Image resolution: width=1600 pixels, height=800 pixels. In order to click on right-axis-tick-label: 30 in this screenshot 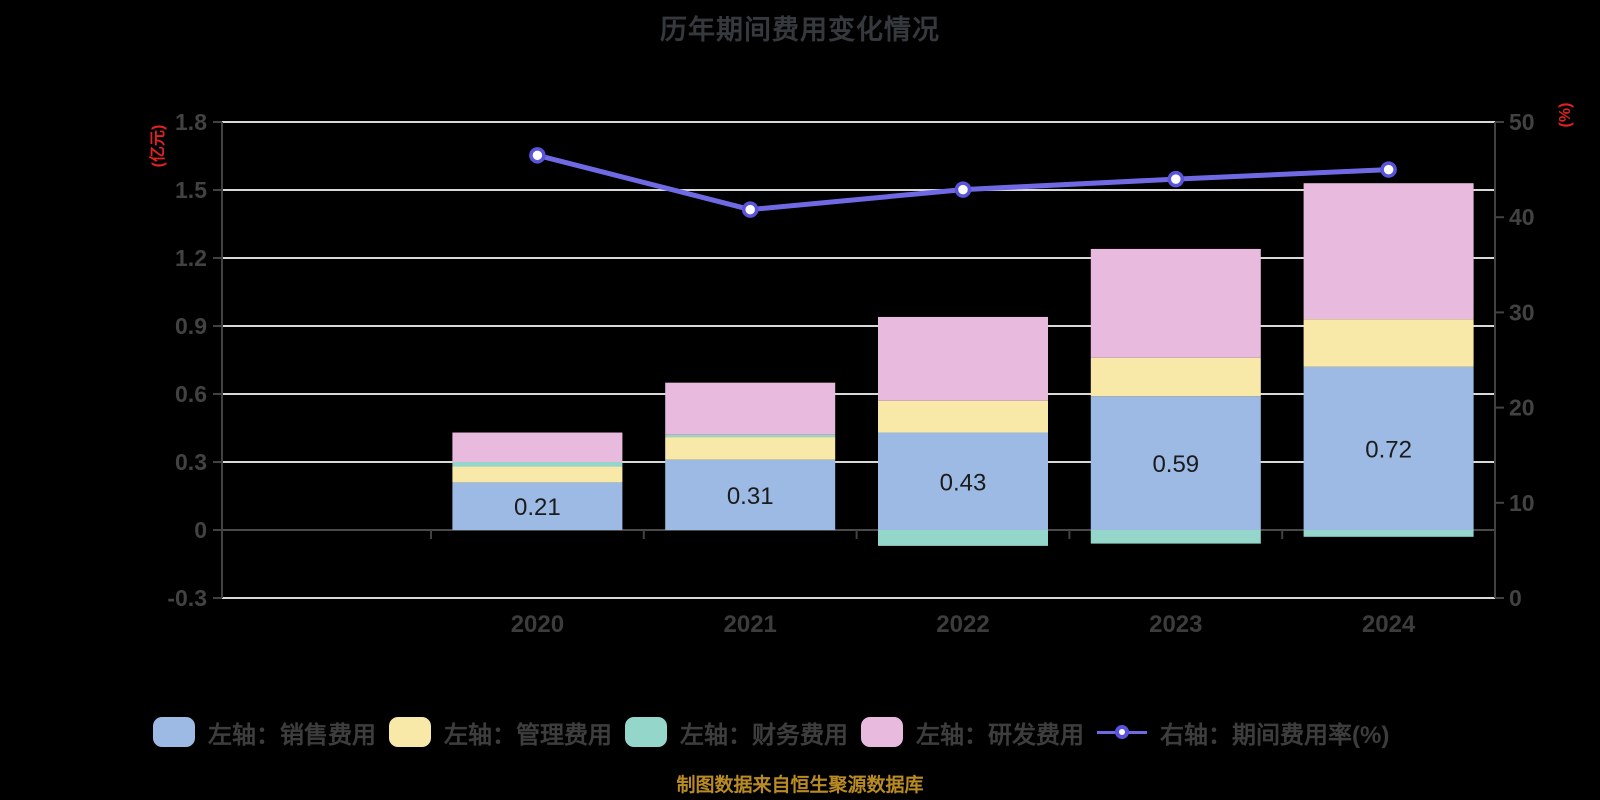, I will do `click(1522, 312)`.